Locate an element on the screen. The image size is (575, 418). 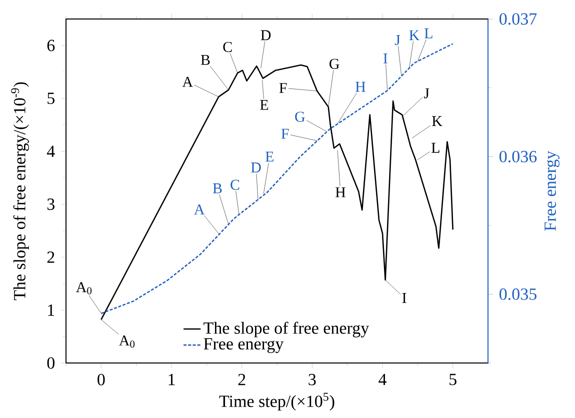
legend-label: The slope of free energy is located at coordinates (287, 330).